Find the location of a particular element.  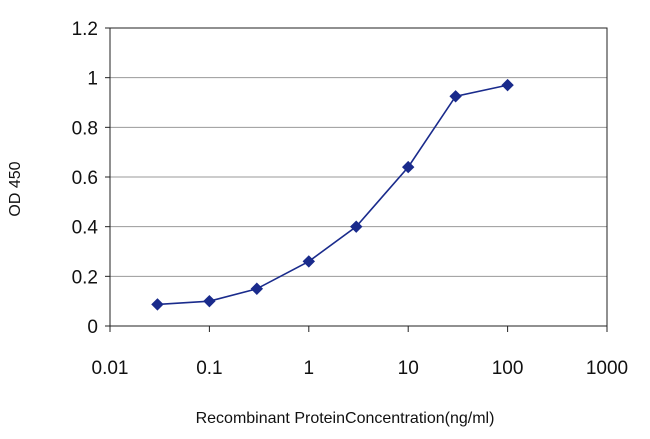

y-axis-ticks: 0 0.2 0.4 0.6 0.8 1 1.2 is located at coordinates (91, 178).